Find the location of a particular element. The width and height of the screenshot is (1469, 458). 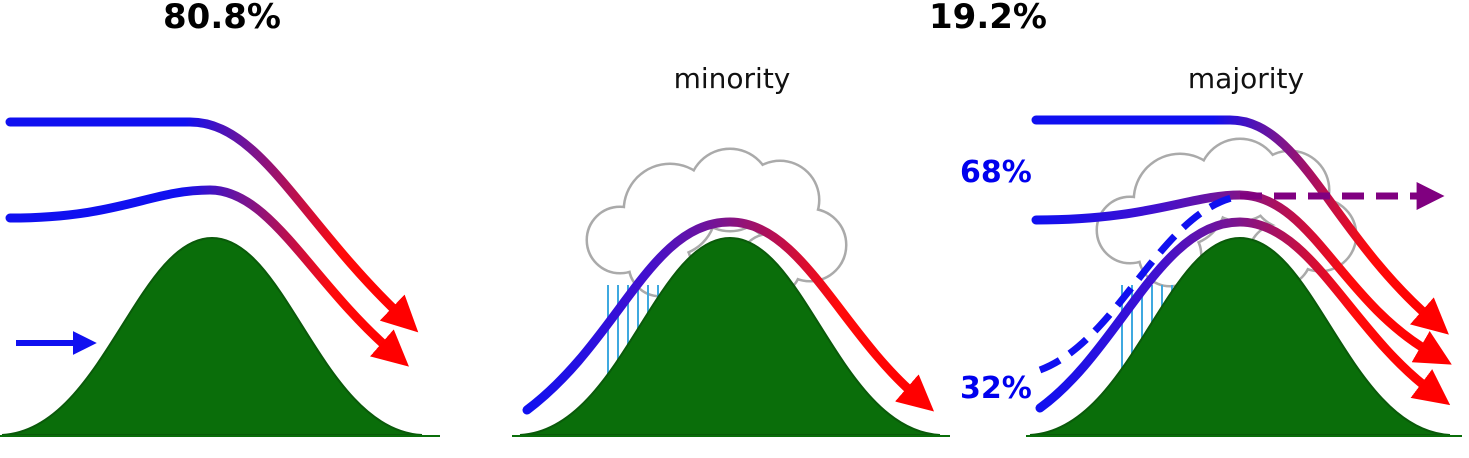

upper-share: 68% is located at coordinates (996, 172).